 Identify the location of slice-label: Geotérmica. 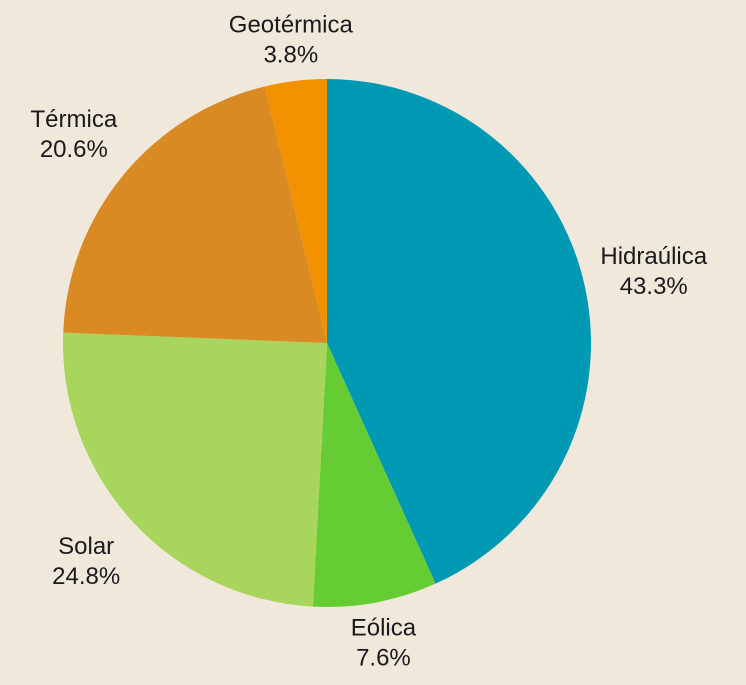
(291, 24).